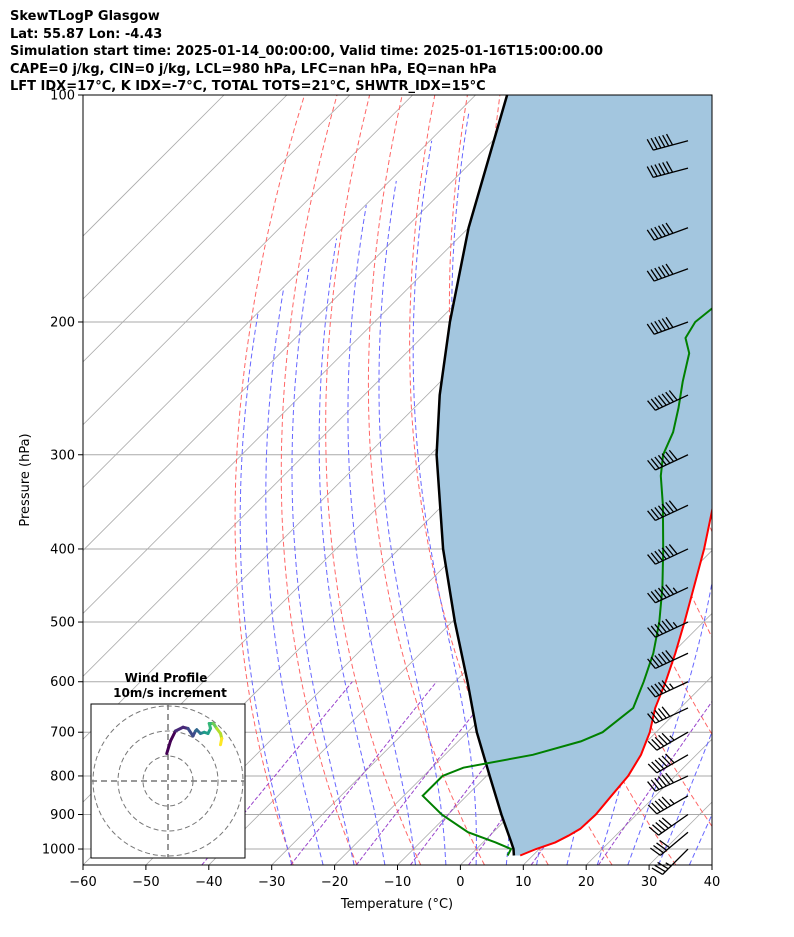 Image resolution: width=794 pixels, height=937 pixels. What do you see at coordinates (58, 850) in the screenshot?
I see `y-tick-label: 1000` at bounding box center [58, 850].